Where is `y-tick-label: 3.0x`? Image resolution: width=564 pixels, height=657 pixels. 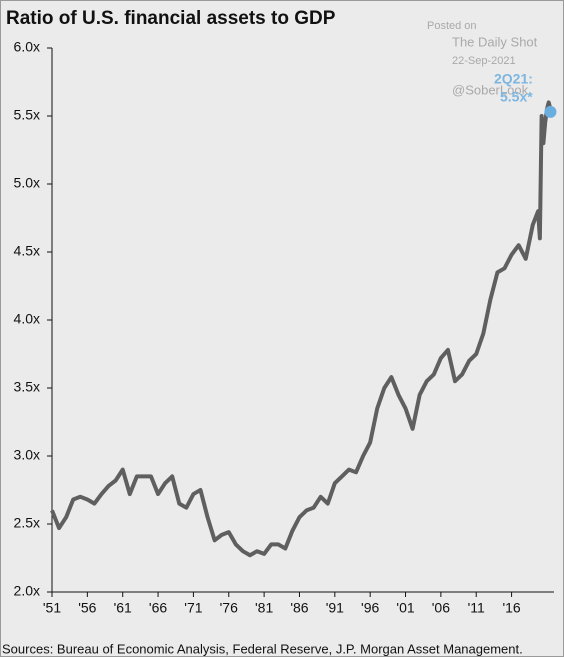
y-tick-label: 3.0x is located at coordinates (27, 455).